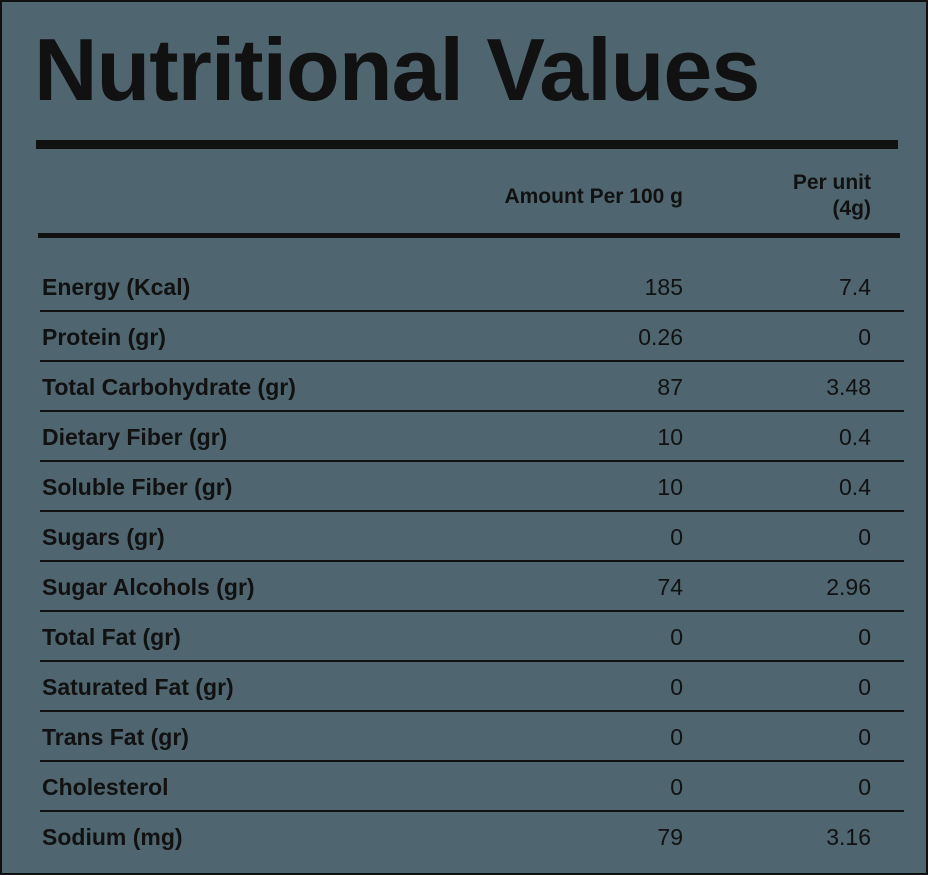 This screenshot has width=928, height=875. I want to click on amount-per-100g: 74, so click(670, 587).